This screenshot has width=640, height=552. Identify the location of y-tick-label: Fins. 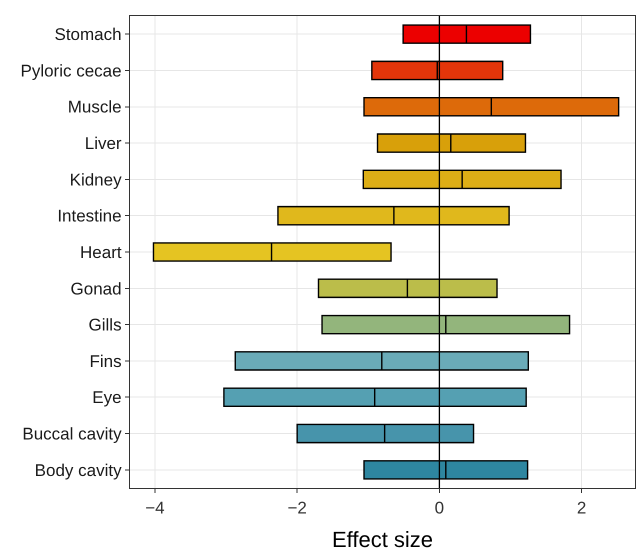
(105, 361).